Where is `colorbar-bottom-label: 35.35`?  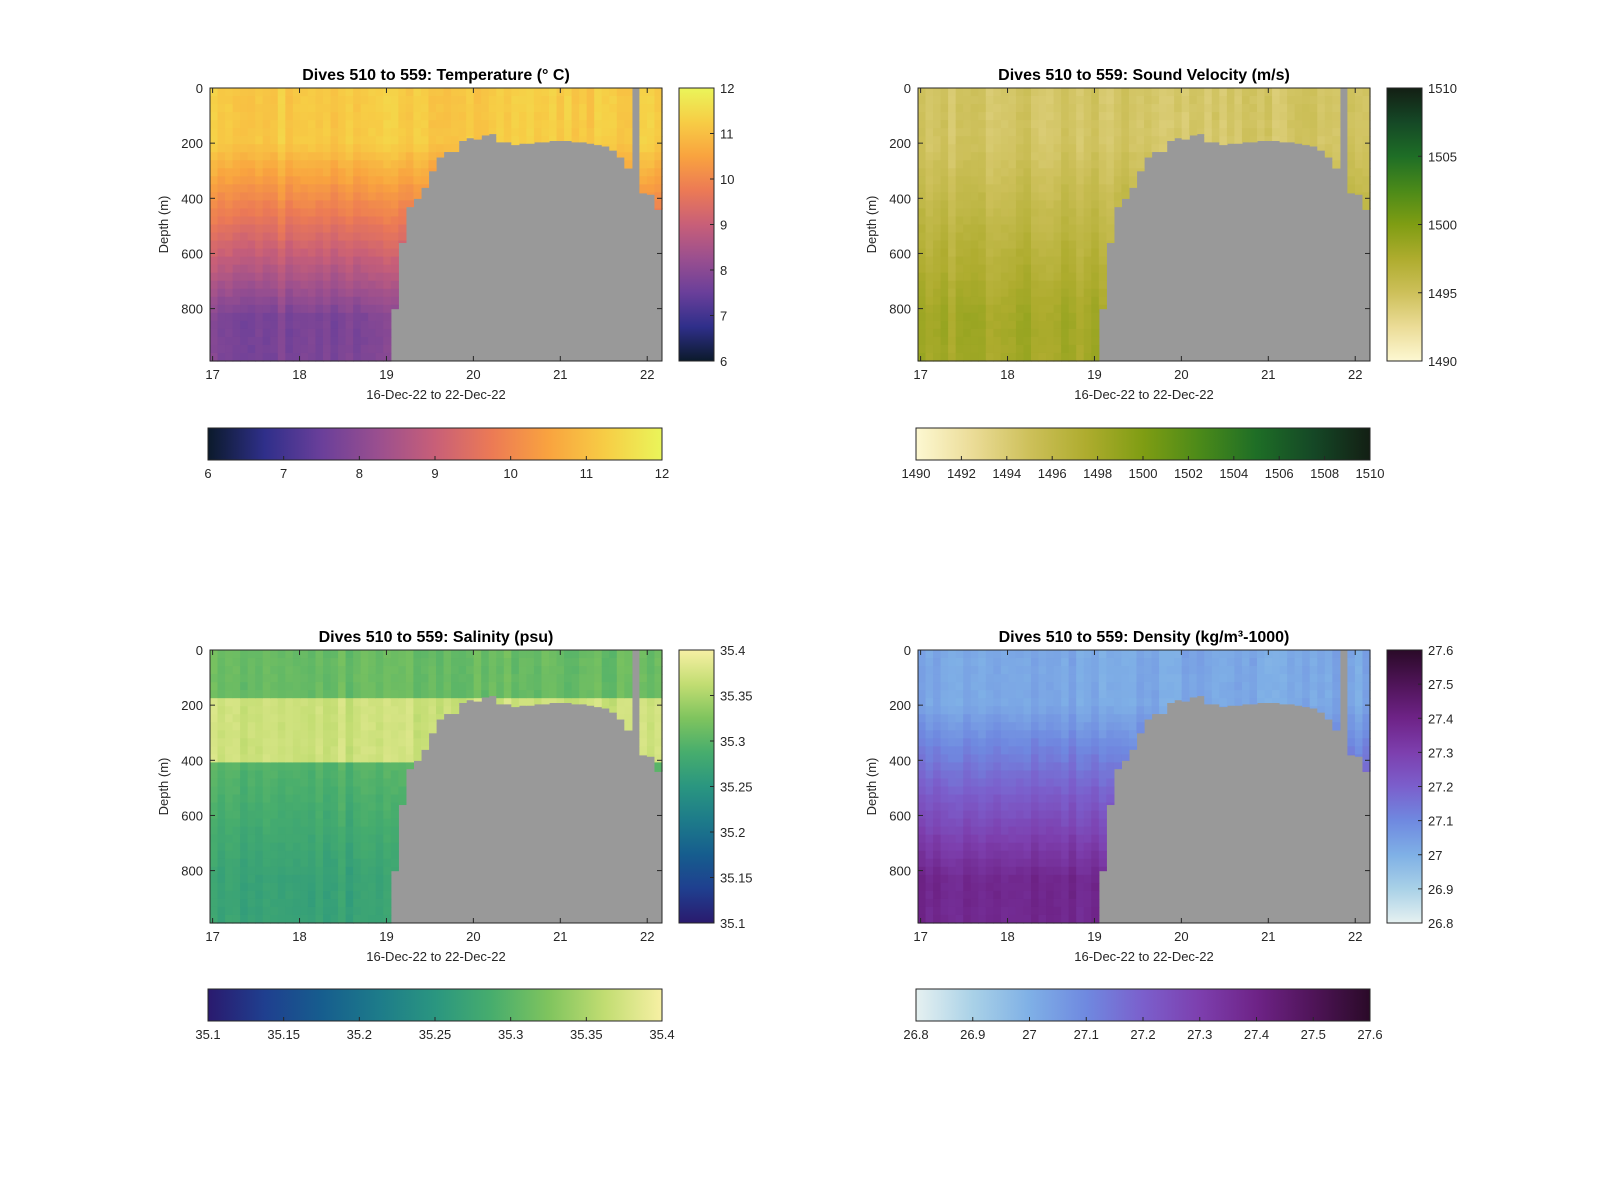
colorbar-bottom-label: 35.35 is located at coordinates (586, 1034).